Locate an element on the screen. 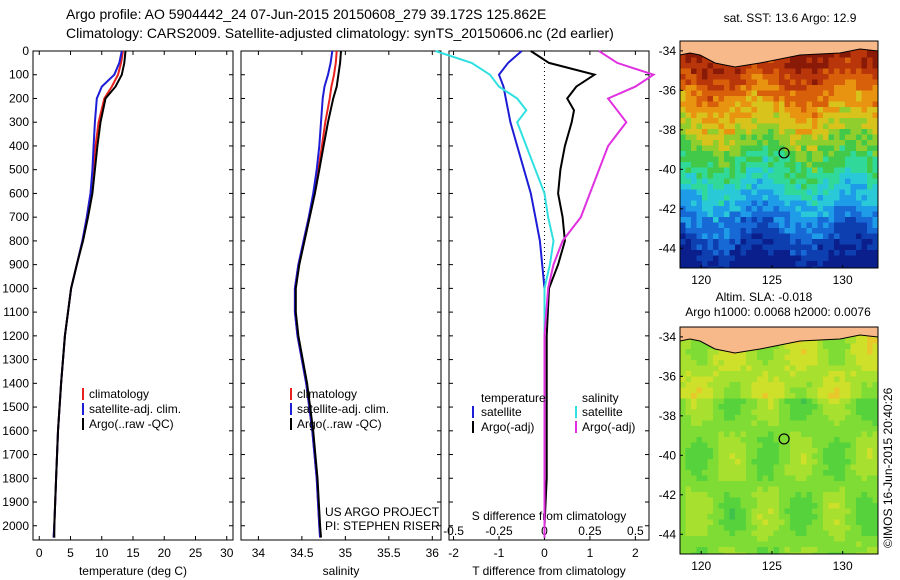 The image size is (900, 580). depth-tick-label: 1300 is located at coordinates (15, 360).